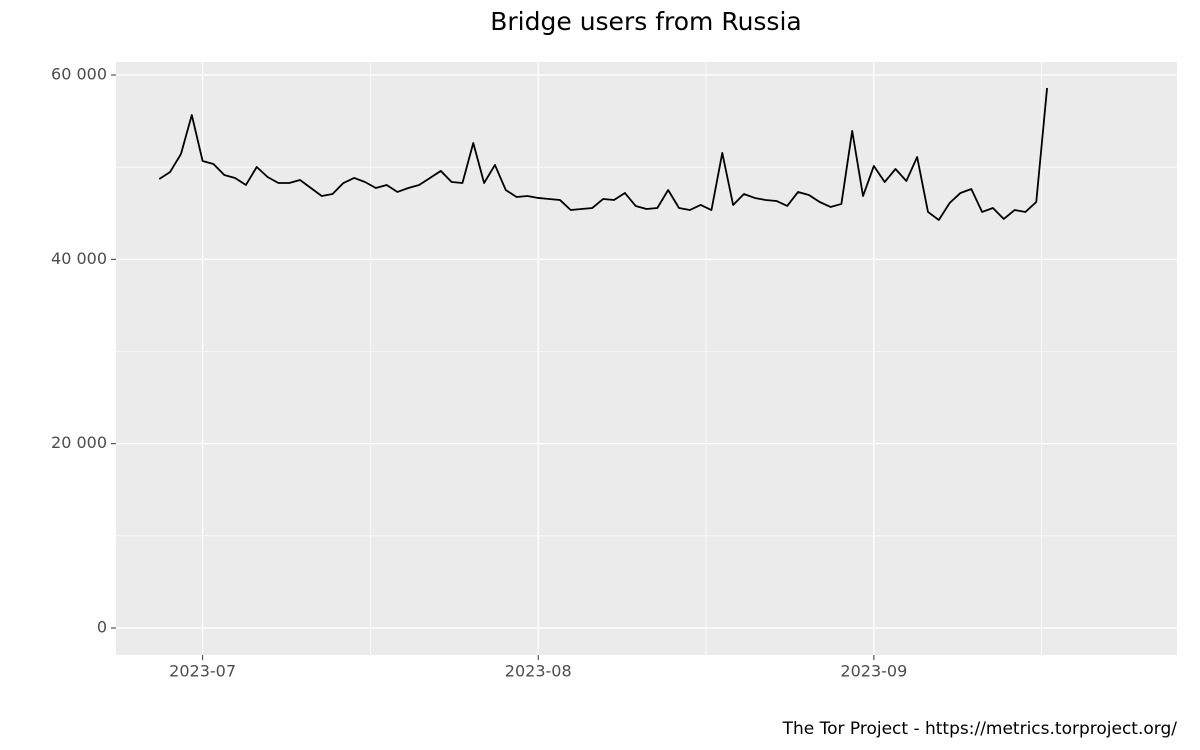 The image size is (1200, 750). What do you see at coordinates (102, 626) in the screenshot?
I see `y-tick-label: 0` at bounding box center [102, 626].